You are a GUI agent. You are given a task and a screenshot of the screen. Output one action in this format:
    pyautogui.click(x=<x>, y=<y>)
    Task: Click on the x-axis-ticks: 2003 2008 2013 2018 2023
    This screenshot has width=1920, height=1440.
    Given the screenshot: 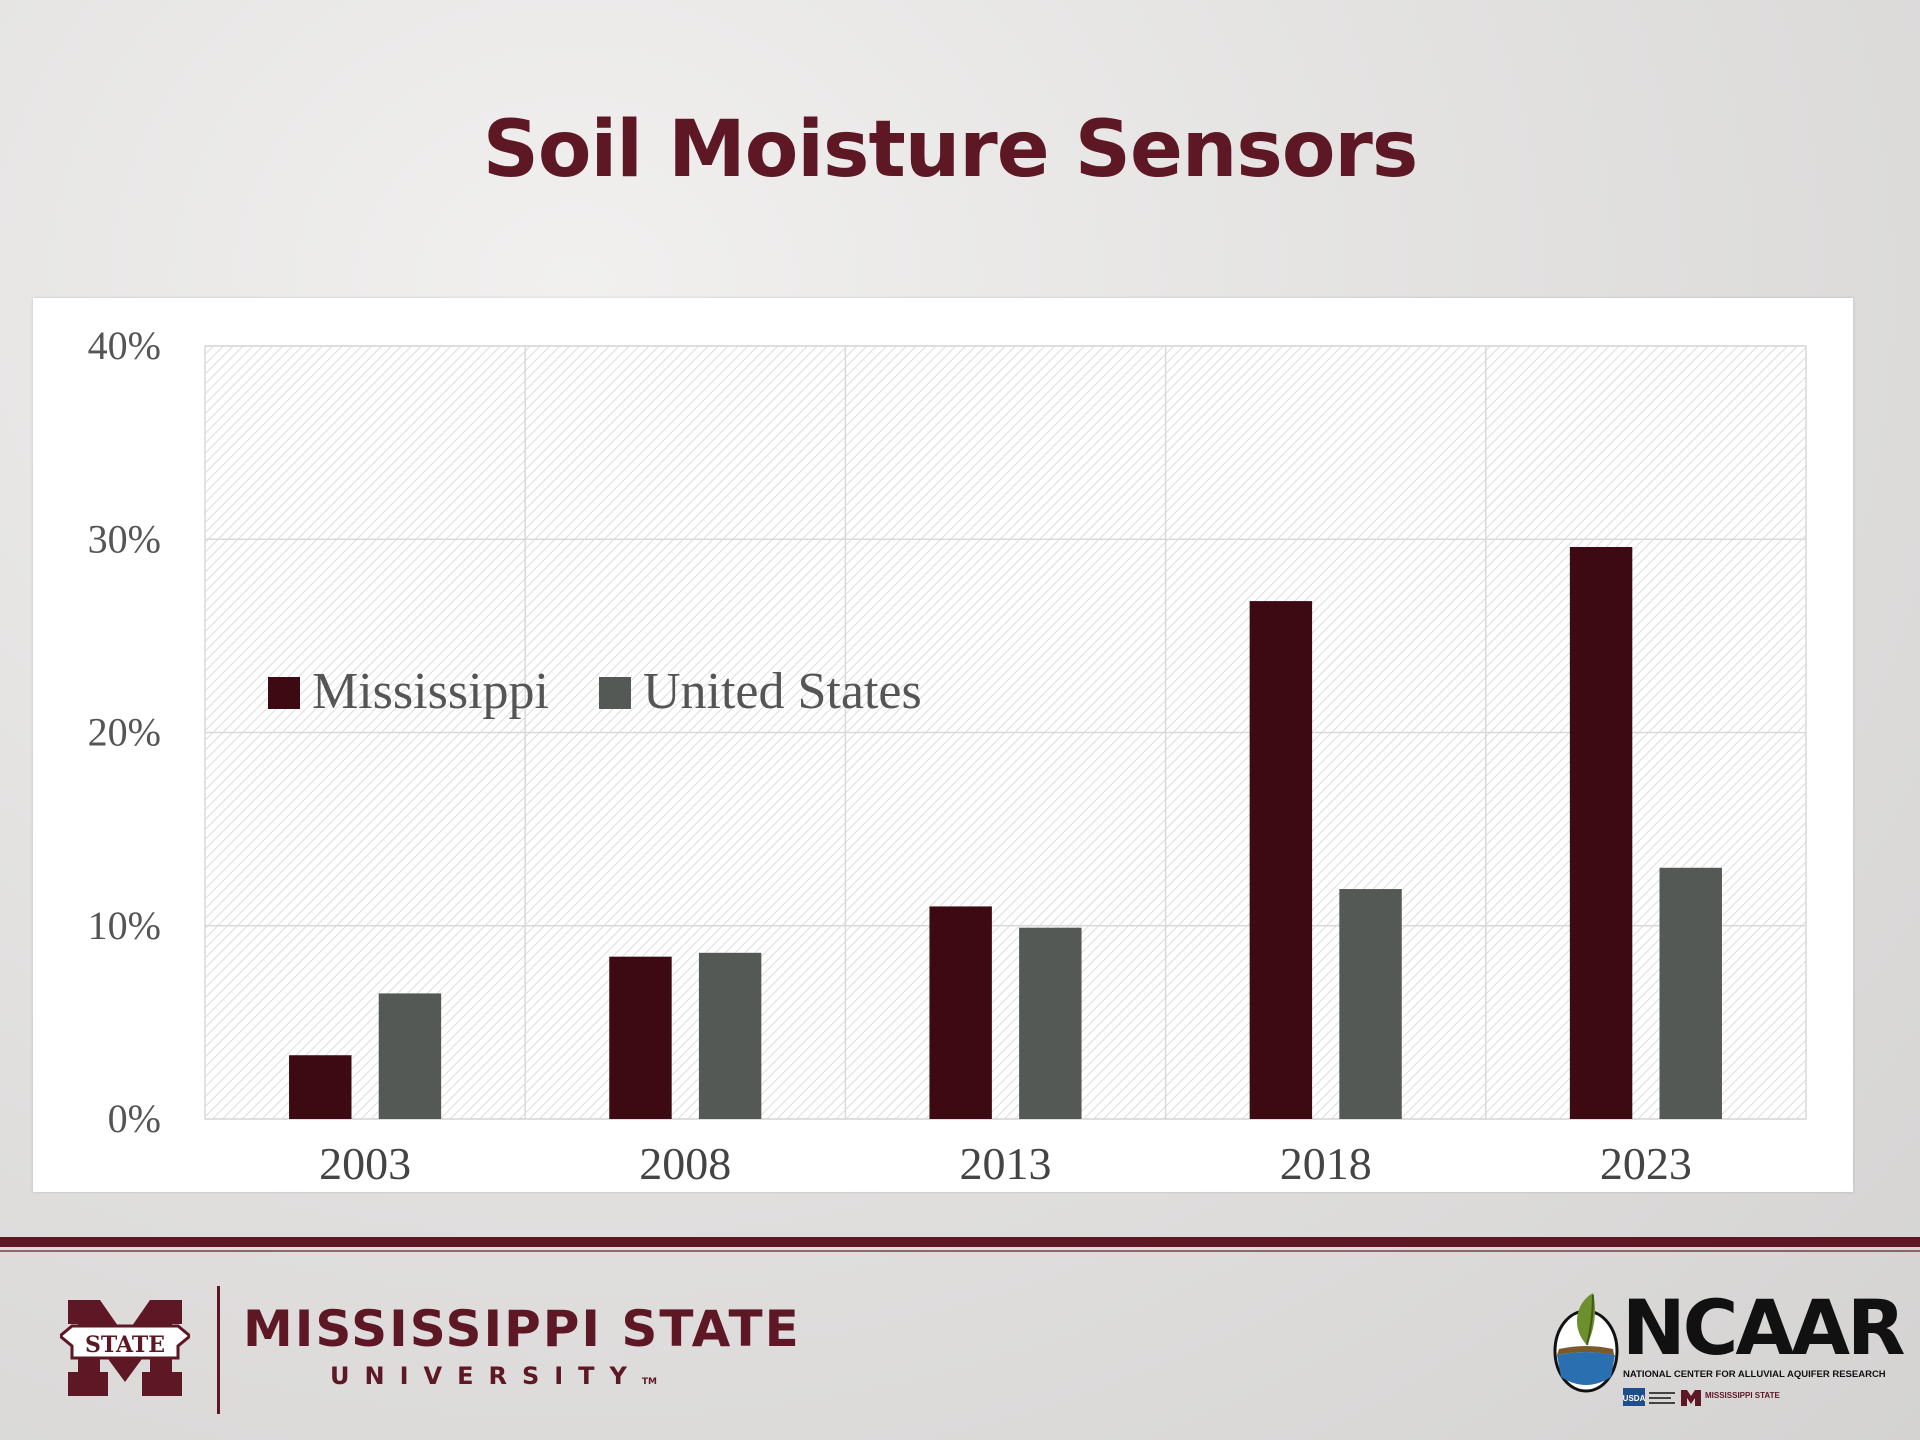 What is the action you would take?
    pyautogui.click(x=1005, y=1163)
    